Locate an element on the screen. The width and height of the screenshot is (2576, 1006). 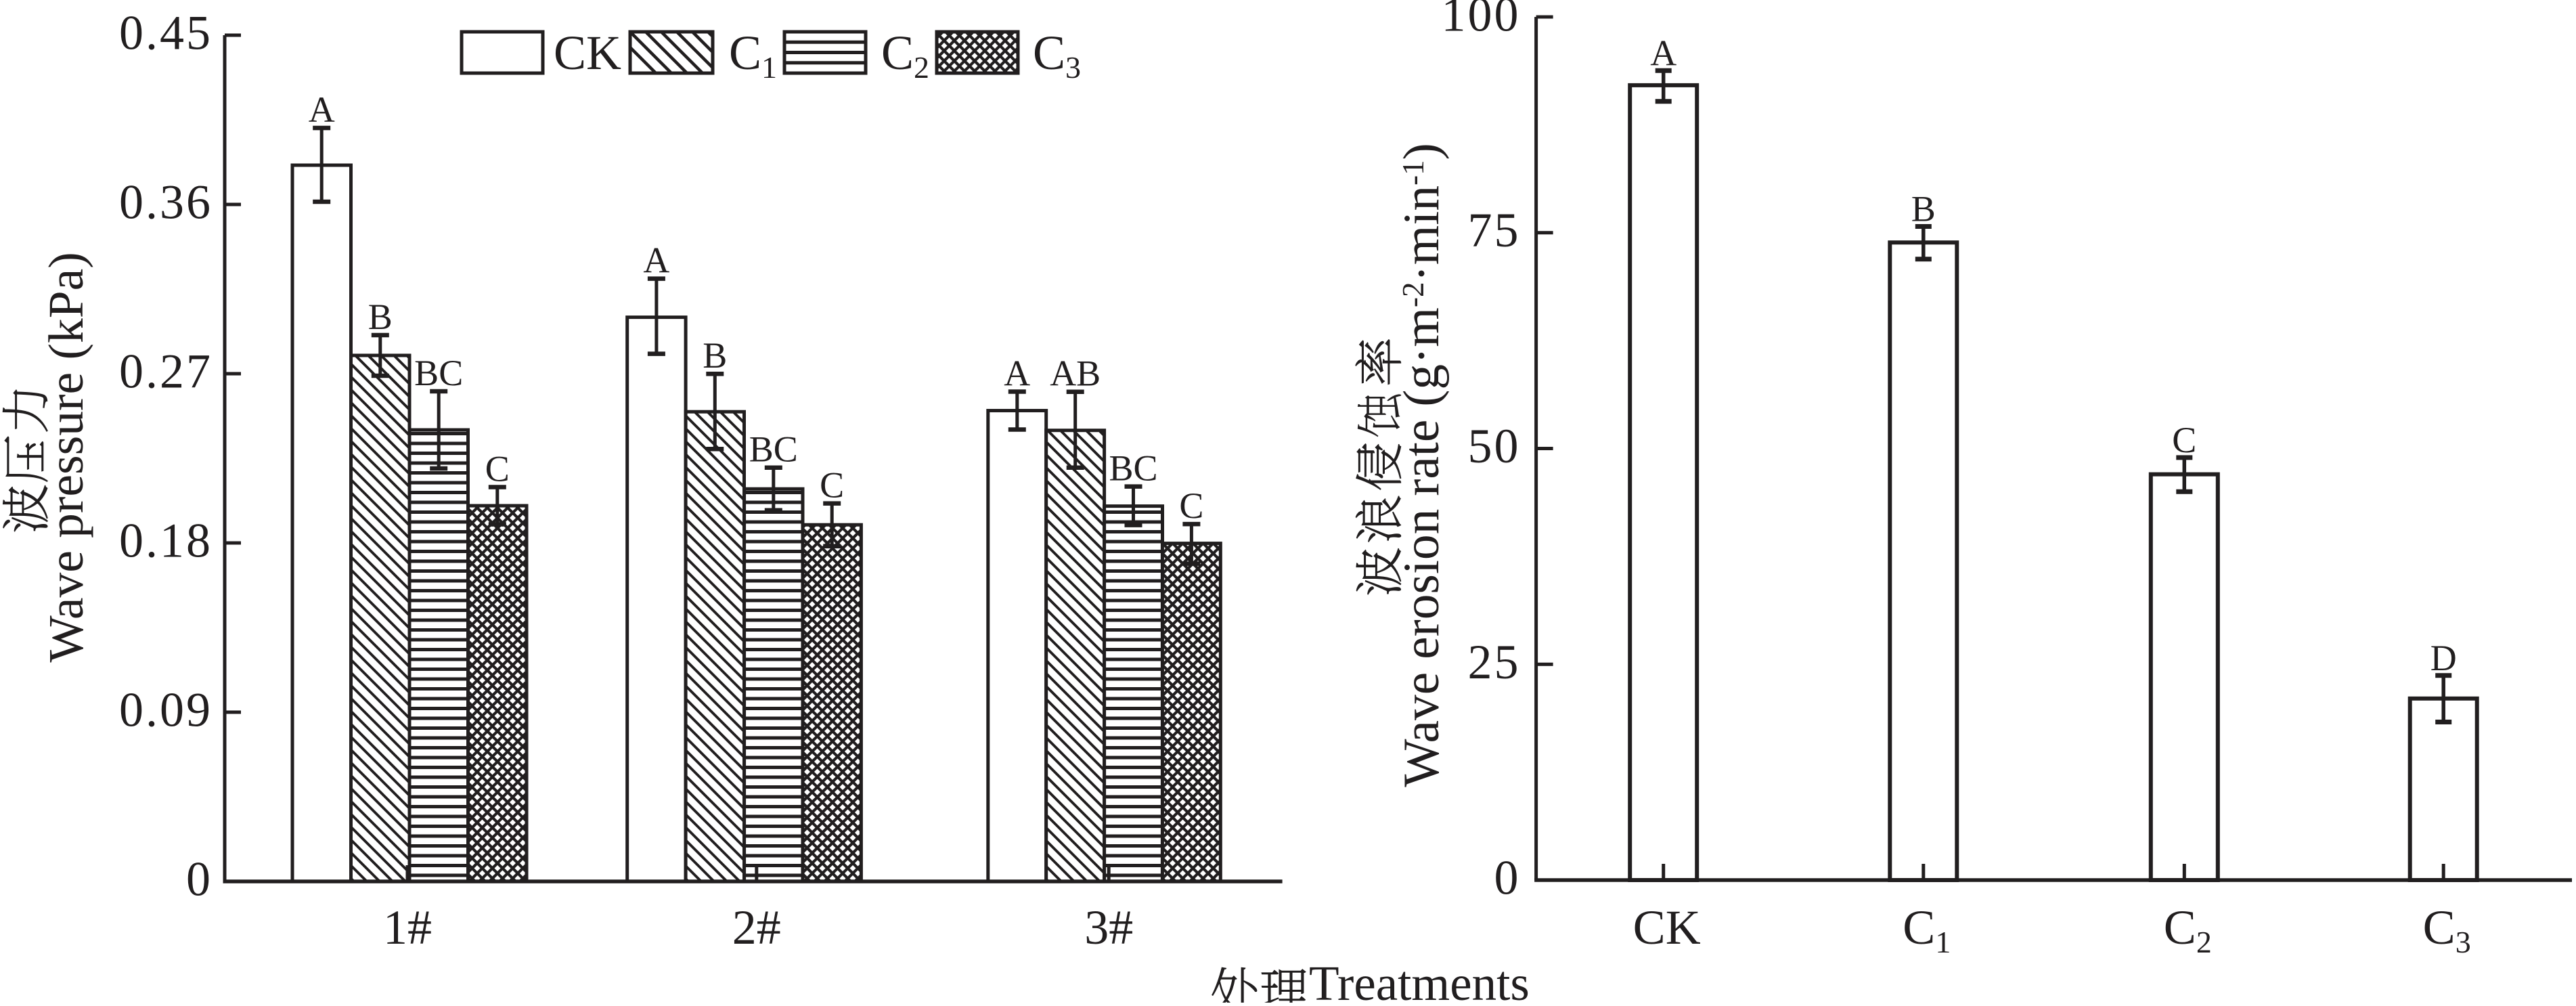
svg-text: 75 is located at coordinates (1494, 230).